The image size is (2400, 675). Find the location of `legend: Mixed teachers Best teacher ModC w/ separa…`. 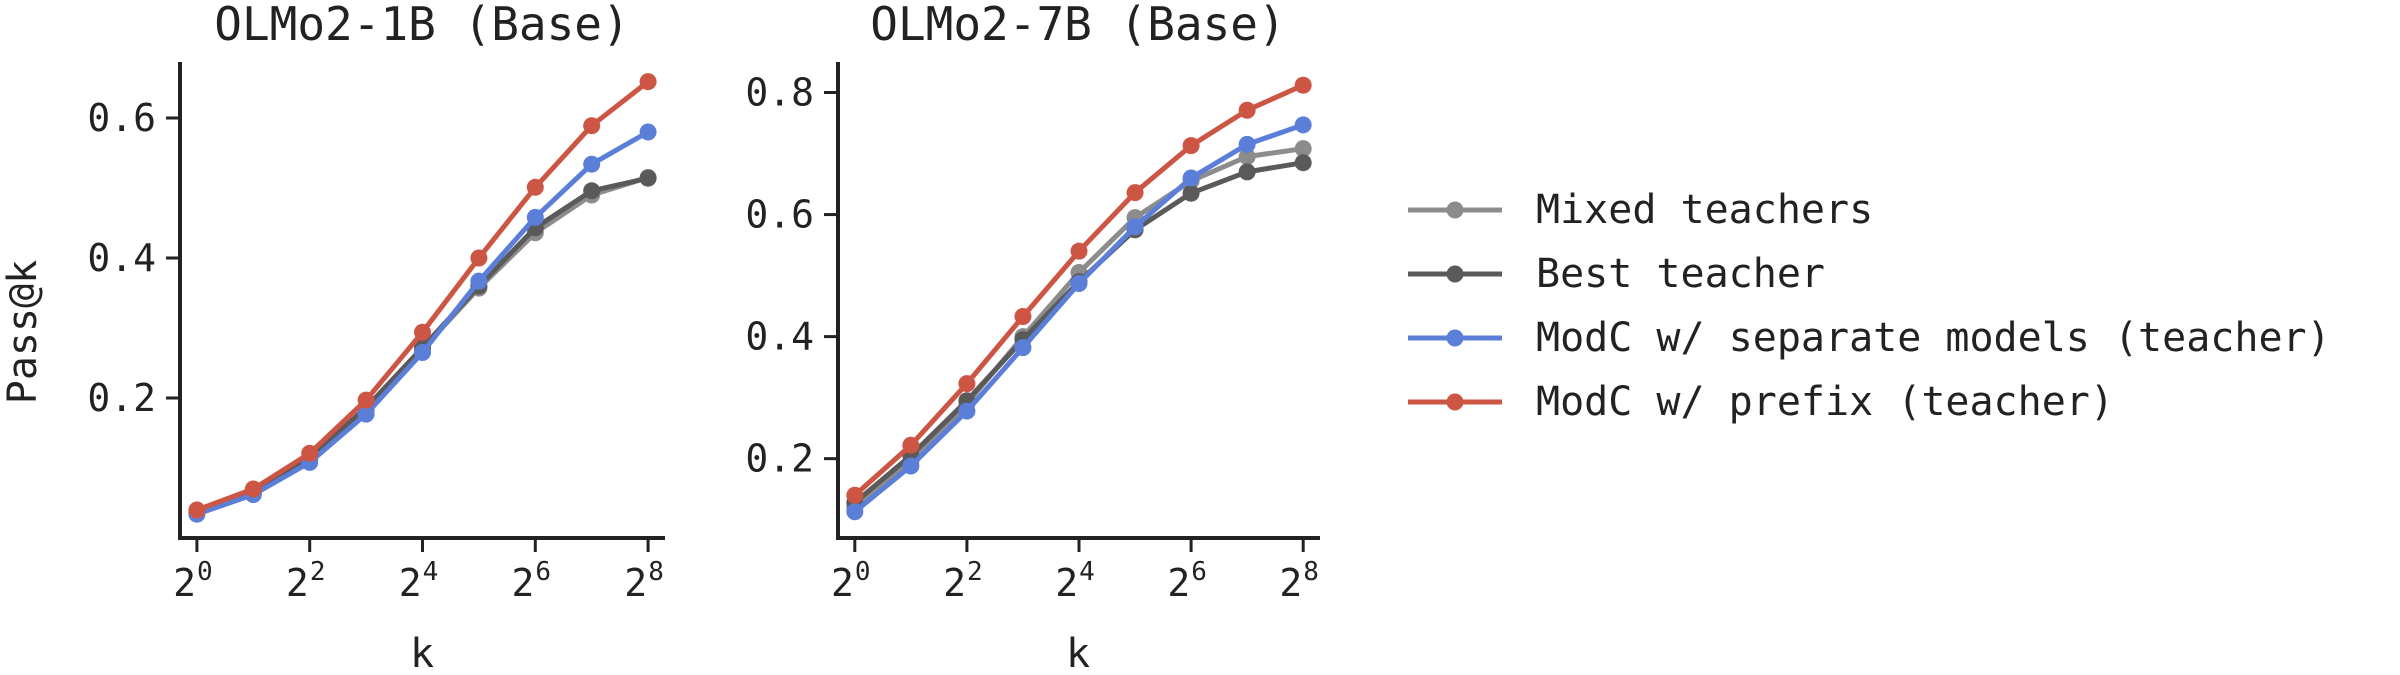

legend: Mixed teachers Best teacher ModC w/ separa… is located at coordinates (1869, 306).